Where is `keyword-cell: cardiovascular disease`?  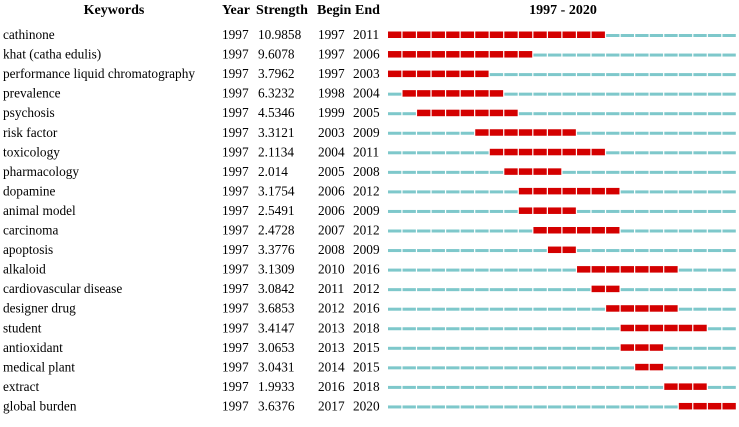
keyword-cell: cardiovascular disease is located at coordinates (62, 288).